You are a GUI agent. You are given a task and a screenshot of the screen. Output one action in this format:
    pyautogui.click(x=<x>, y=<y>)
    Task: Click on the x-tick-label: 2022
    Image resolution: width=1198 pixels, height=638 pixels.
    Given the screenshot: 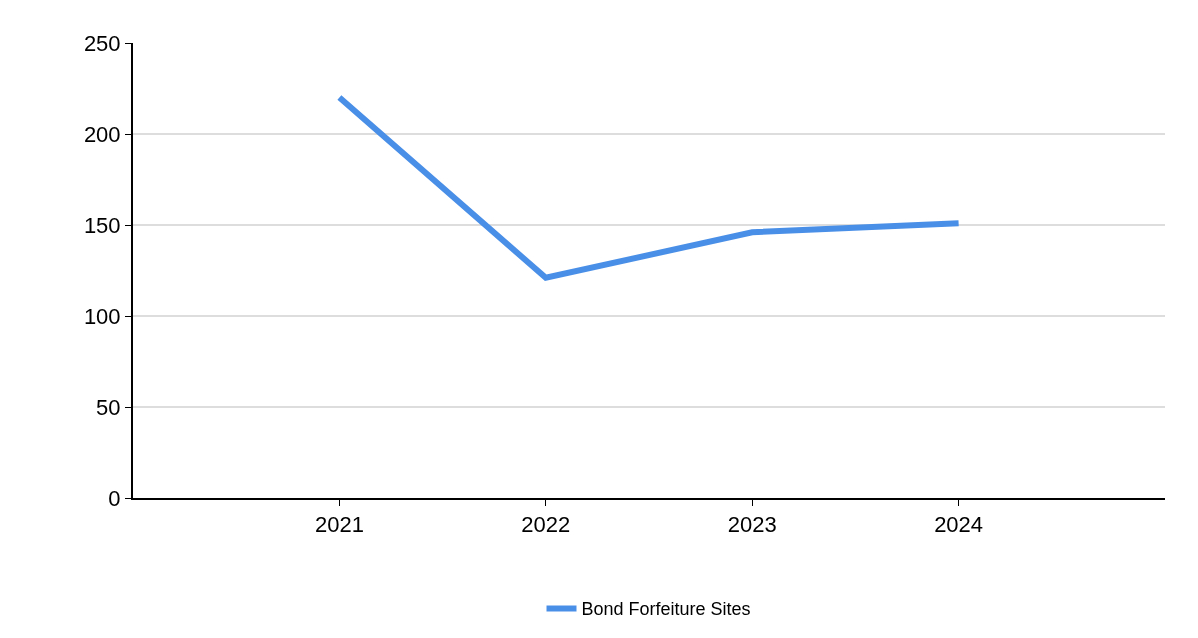 What is the action you would take?
    pyautogui.click(x=546, y=525)
    